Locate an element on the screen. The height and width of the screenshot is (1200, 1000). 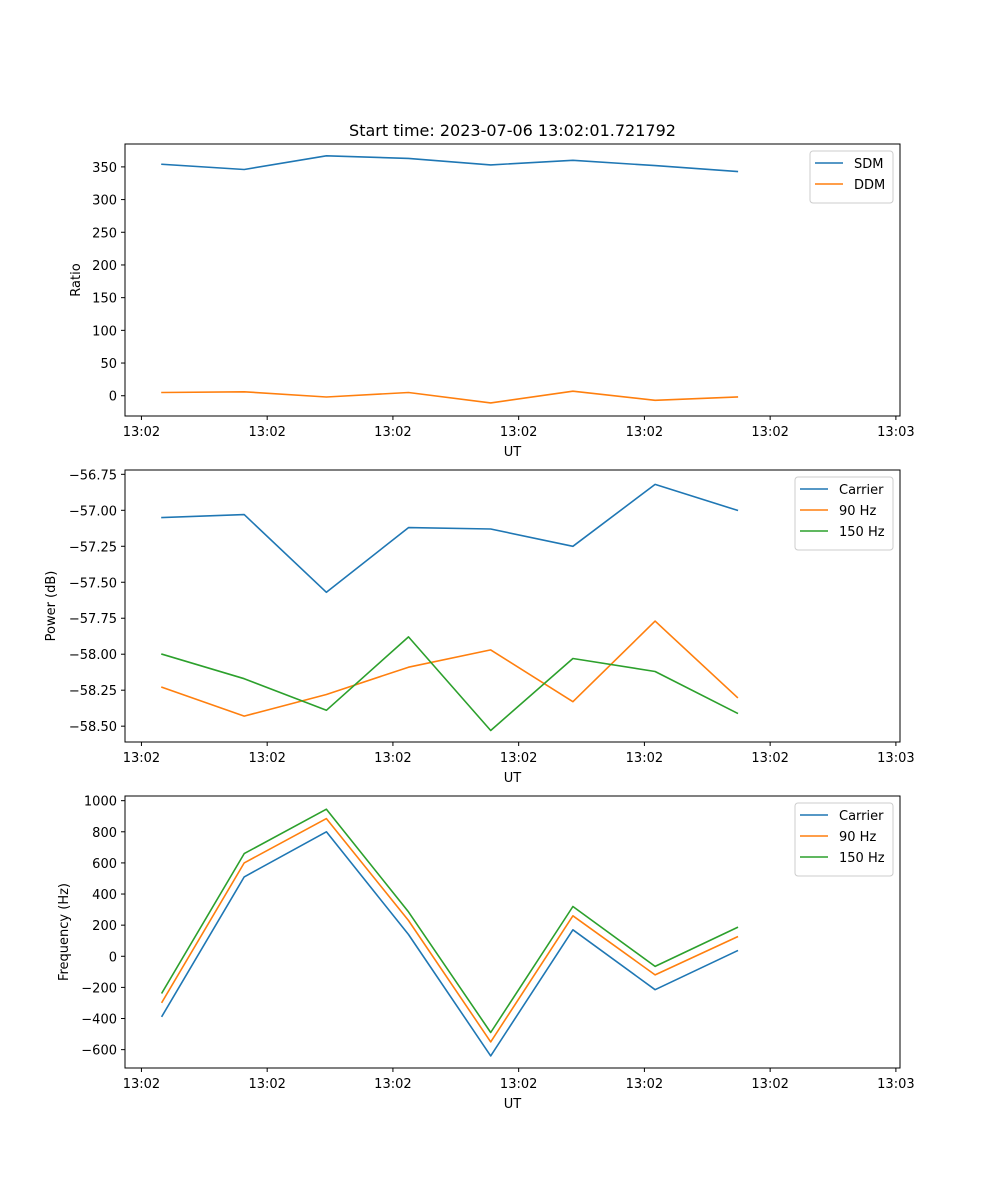
y-axis-label: Ratio is located at coordinates (76, 279).